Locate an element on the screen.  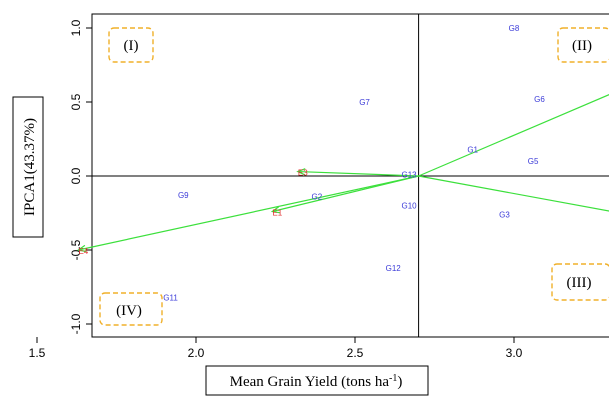
genotype-label: G10 is located at coordinates (409, 206).